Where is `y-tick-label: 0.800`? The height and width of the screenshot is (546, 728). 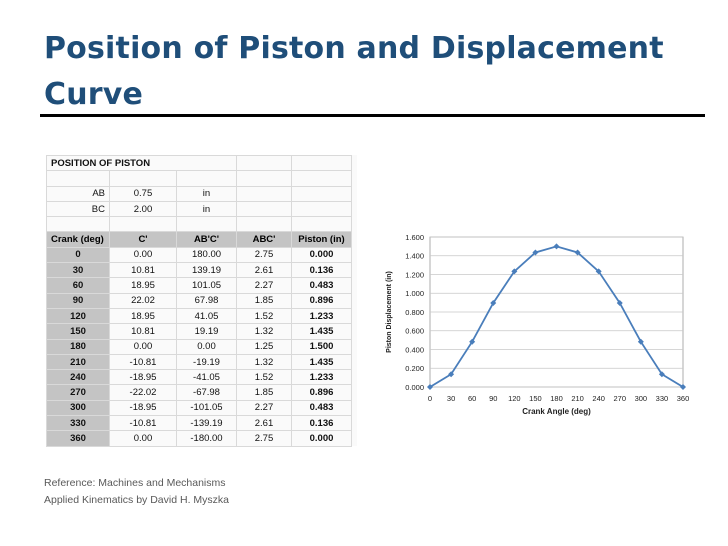
y-tick-label: 0.800 is located at coordinates (414, 312).